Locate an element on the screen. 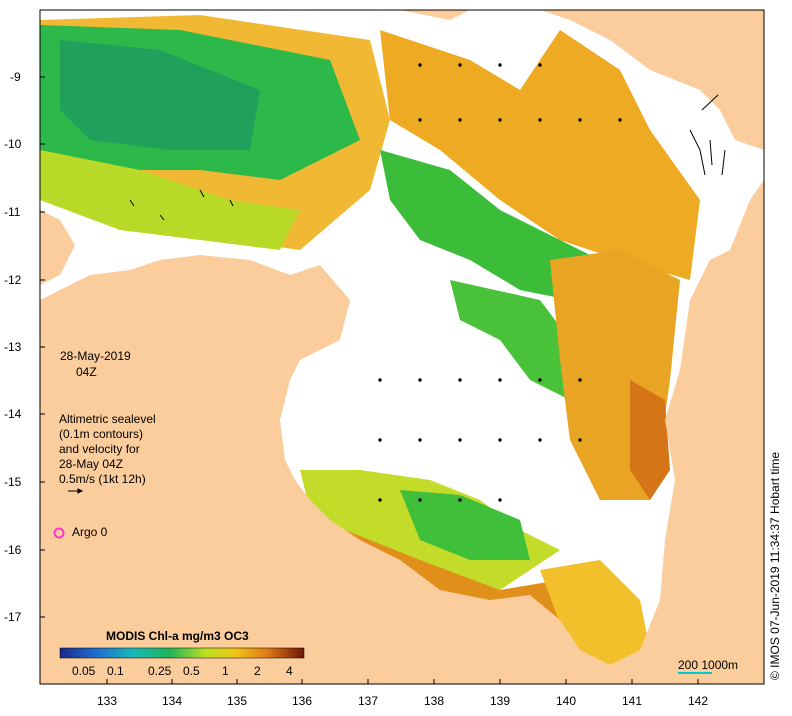  lon-ticks is located at coordinates (402, 681).